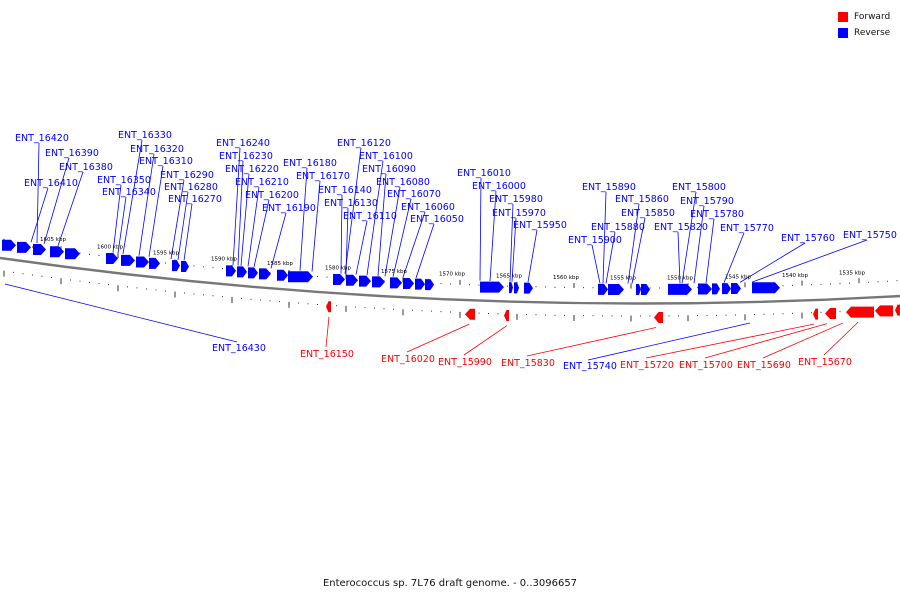  Describe the element at coordinates (870, 235) in the screenshot. I see `gene-label-reverse: ENT_15750` at that location.